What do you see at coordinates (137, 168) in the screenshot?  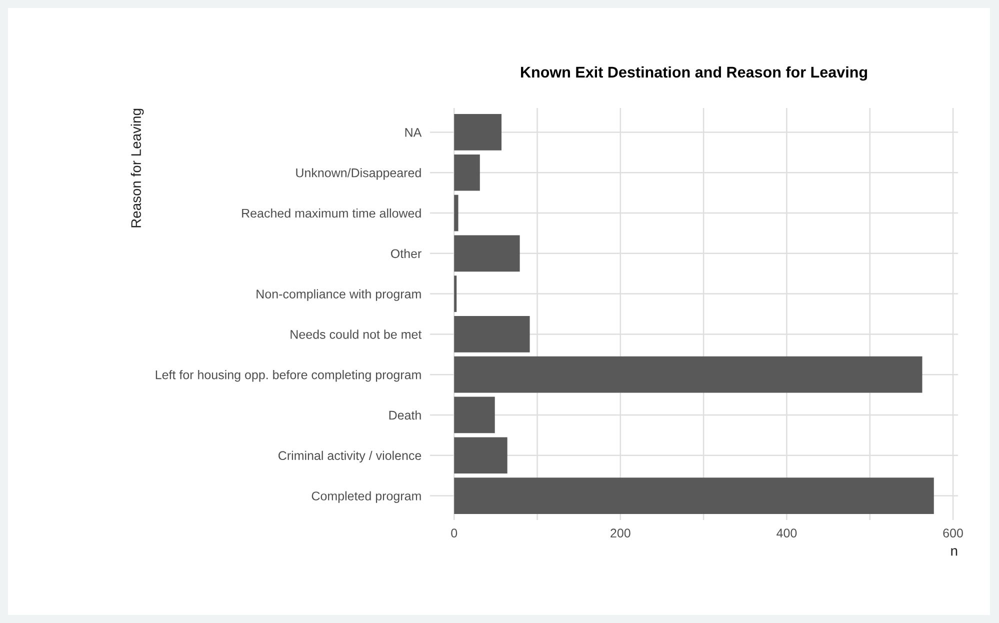 I see `y-axis-title: Reason for Leaving` at bounding box center [137, 168].